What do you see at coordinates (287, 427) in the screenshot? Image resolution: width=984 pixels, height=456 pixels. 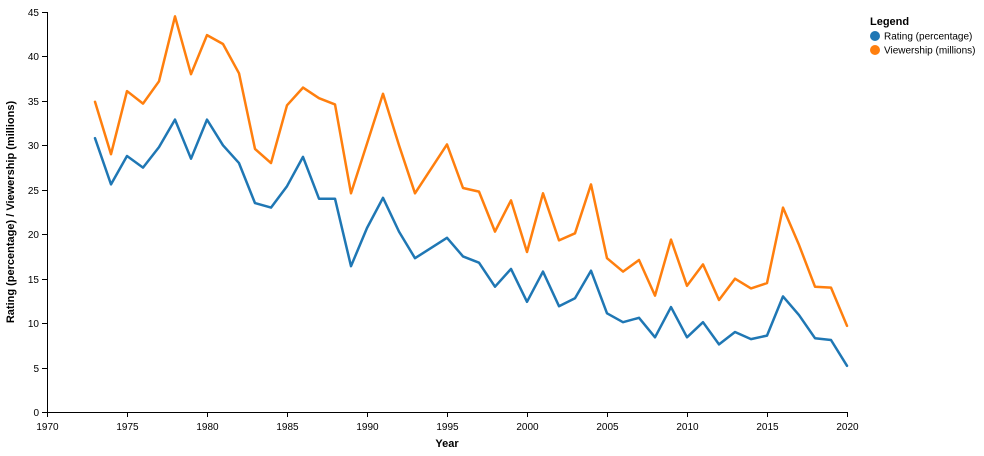 I see `x-tick-label: 1985` at bounding box center [287, 427].